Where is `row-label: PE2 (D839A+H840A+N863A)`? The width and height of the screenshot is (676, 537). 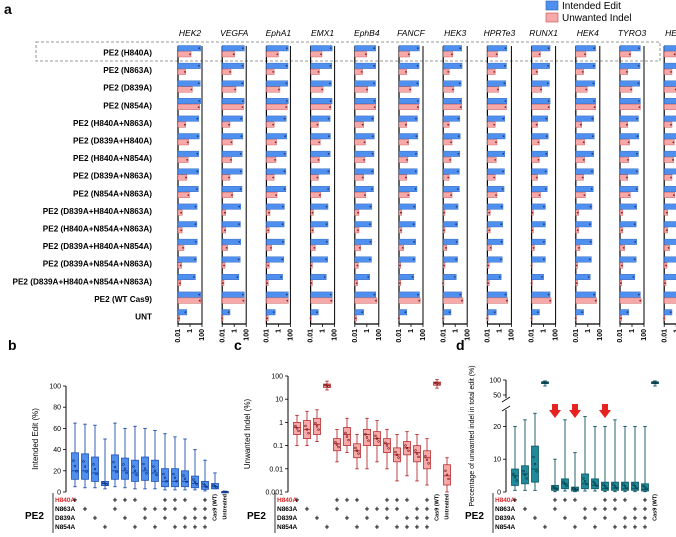
row-label: PE2 (D839A+H840A+N863A) is located at coordinates (97, 211).